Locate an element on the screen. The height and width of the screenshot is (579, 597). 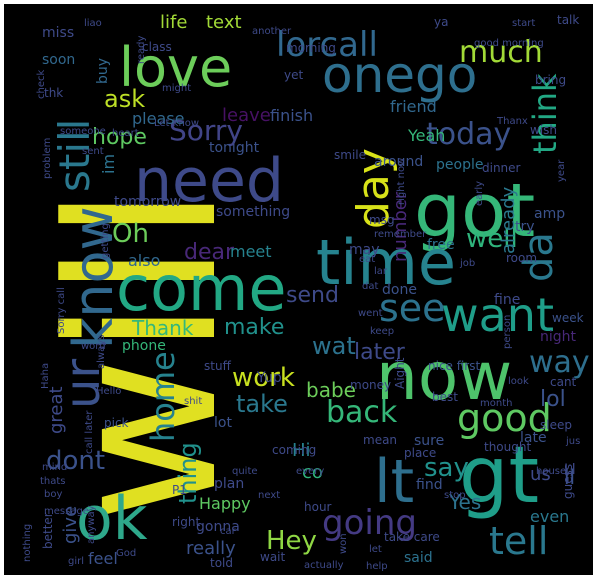
cloud-word: cant is located at coordinates (563, 382).